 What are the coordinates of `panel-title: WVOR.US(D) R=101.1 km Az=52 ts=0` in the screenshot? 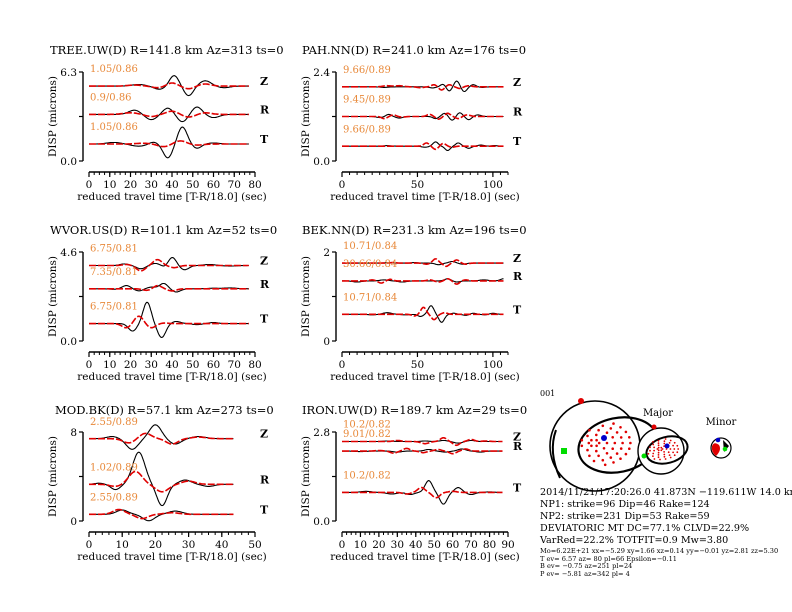 It's located at (163, 230).